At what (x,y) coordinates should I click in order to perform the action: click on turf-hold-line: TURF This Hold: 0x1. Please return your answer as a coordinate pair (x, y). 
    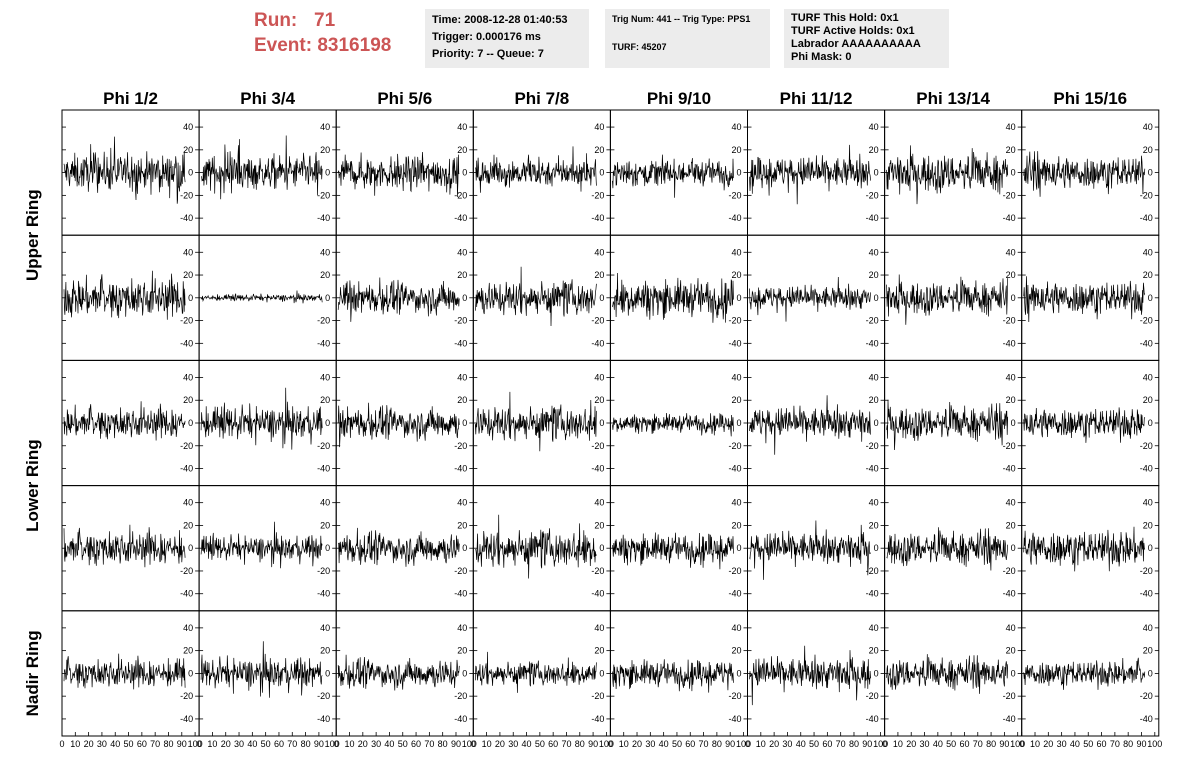
    Looking at the image, I should click on (845, 18).